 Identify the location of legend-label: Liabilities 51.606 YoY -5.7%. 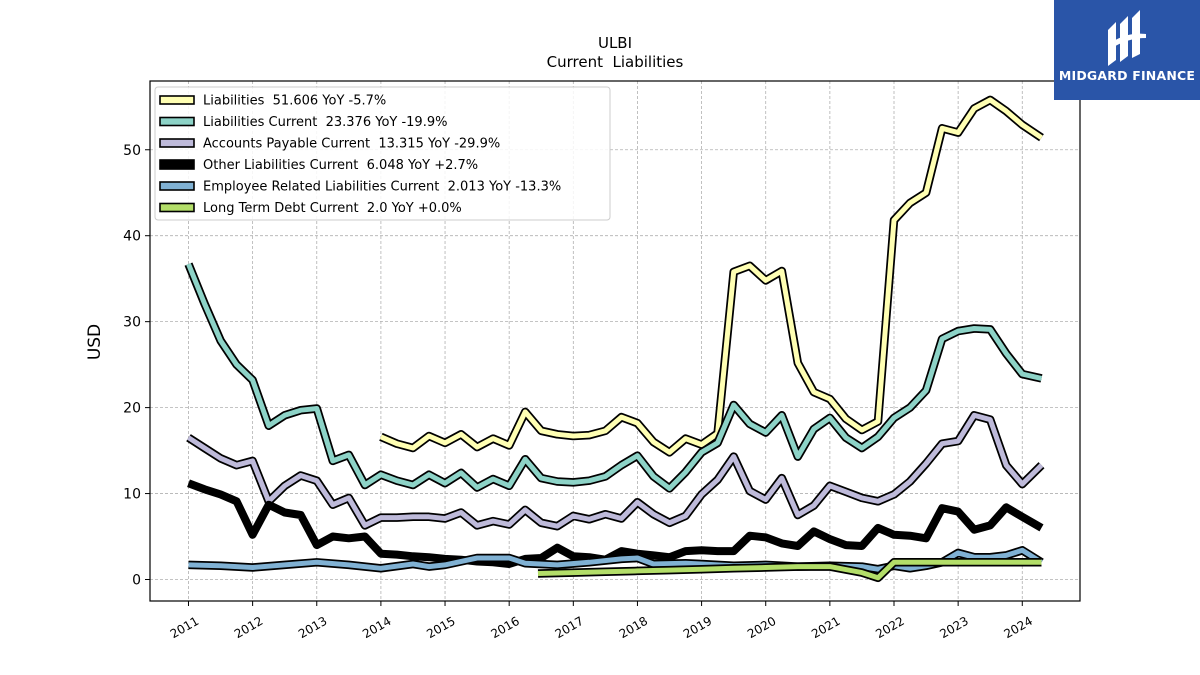
(294, 101).